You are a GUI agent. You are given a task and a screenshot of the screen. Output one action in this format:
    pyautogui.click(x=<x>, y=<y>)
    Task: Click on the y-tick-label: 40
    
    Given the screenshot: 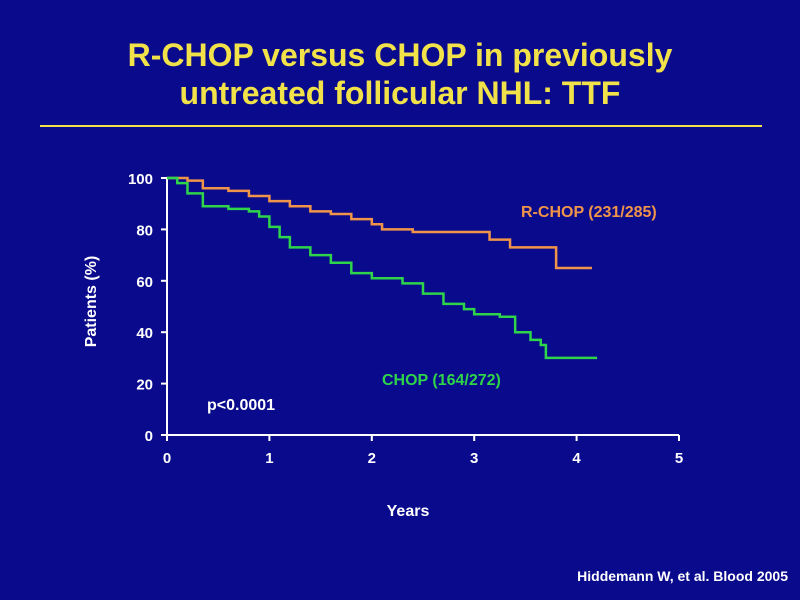 What is the action you would take?
    pyautogui.click(x=144, y=333)
    